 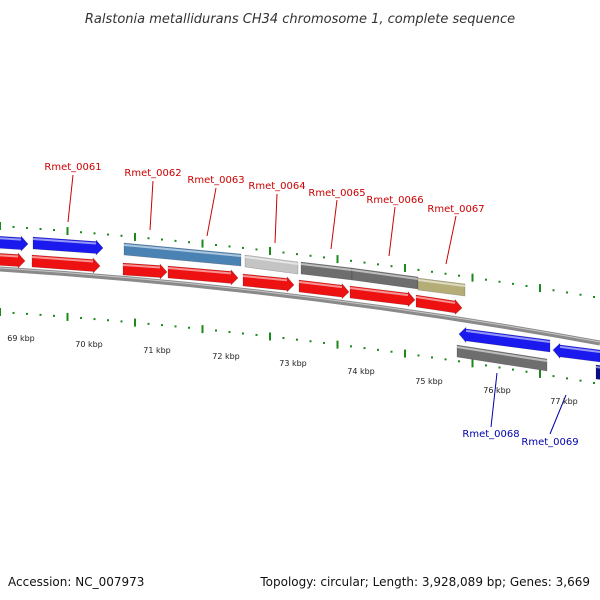 What do you see at coordinates (326, 267) in the screenshot?
I see `gene-rmet-0065-box-highlight` at bounding box center [326, 267].